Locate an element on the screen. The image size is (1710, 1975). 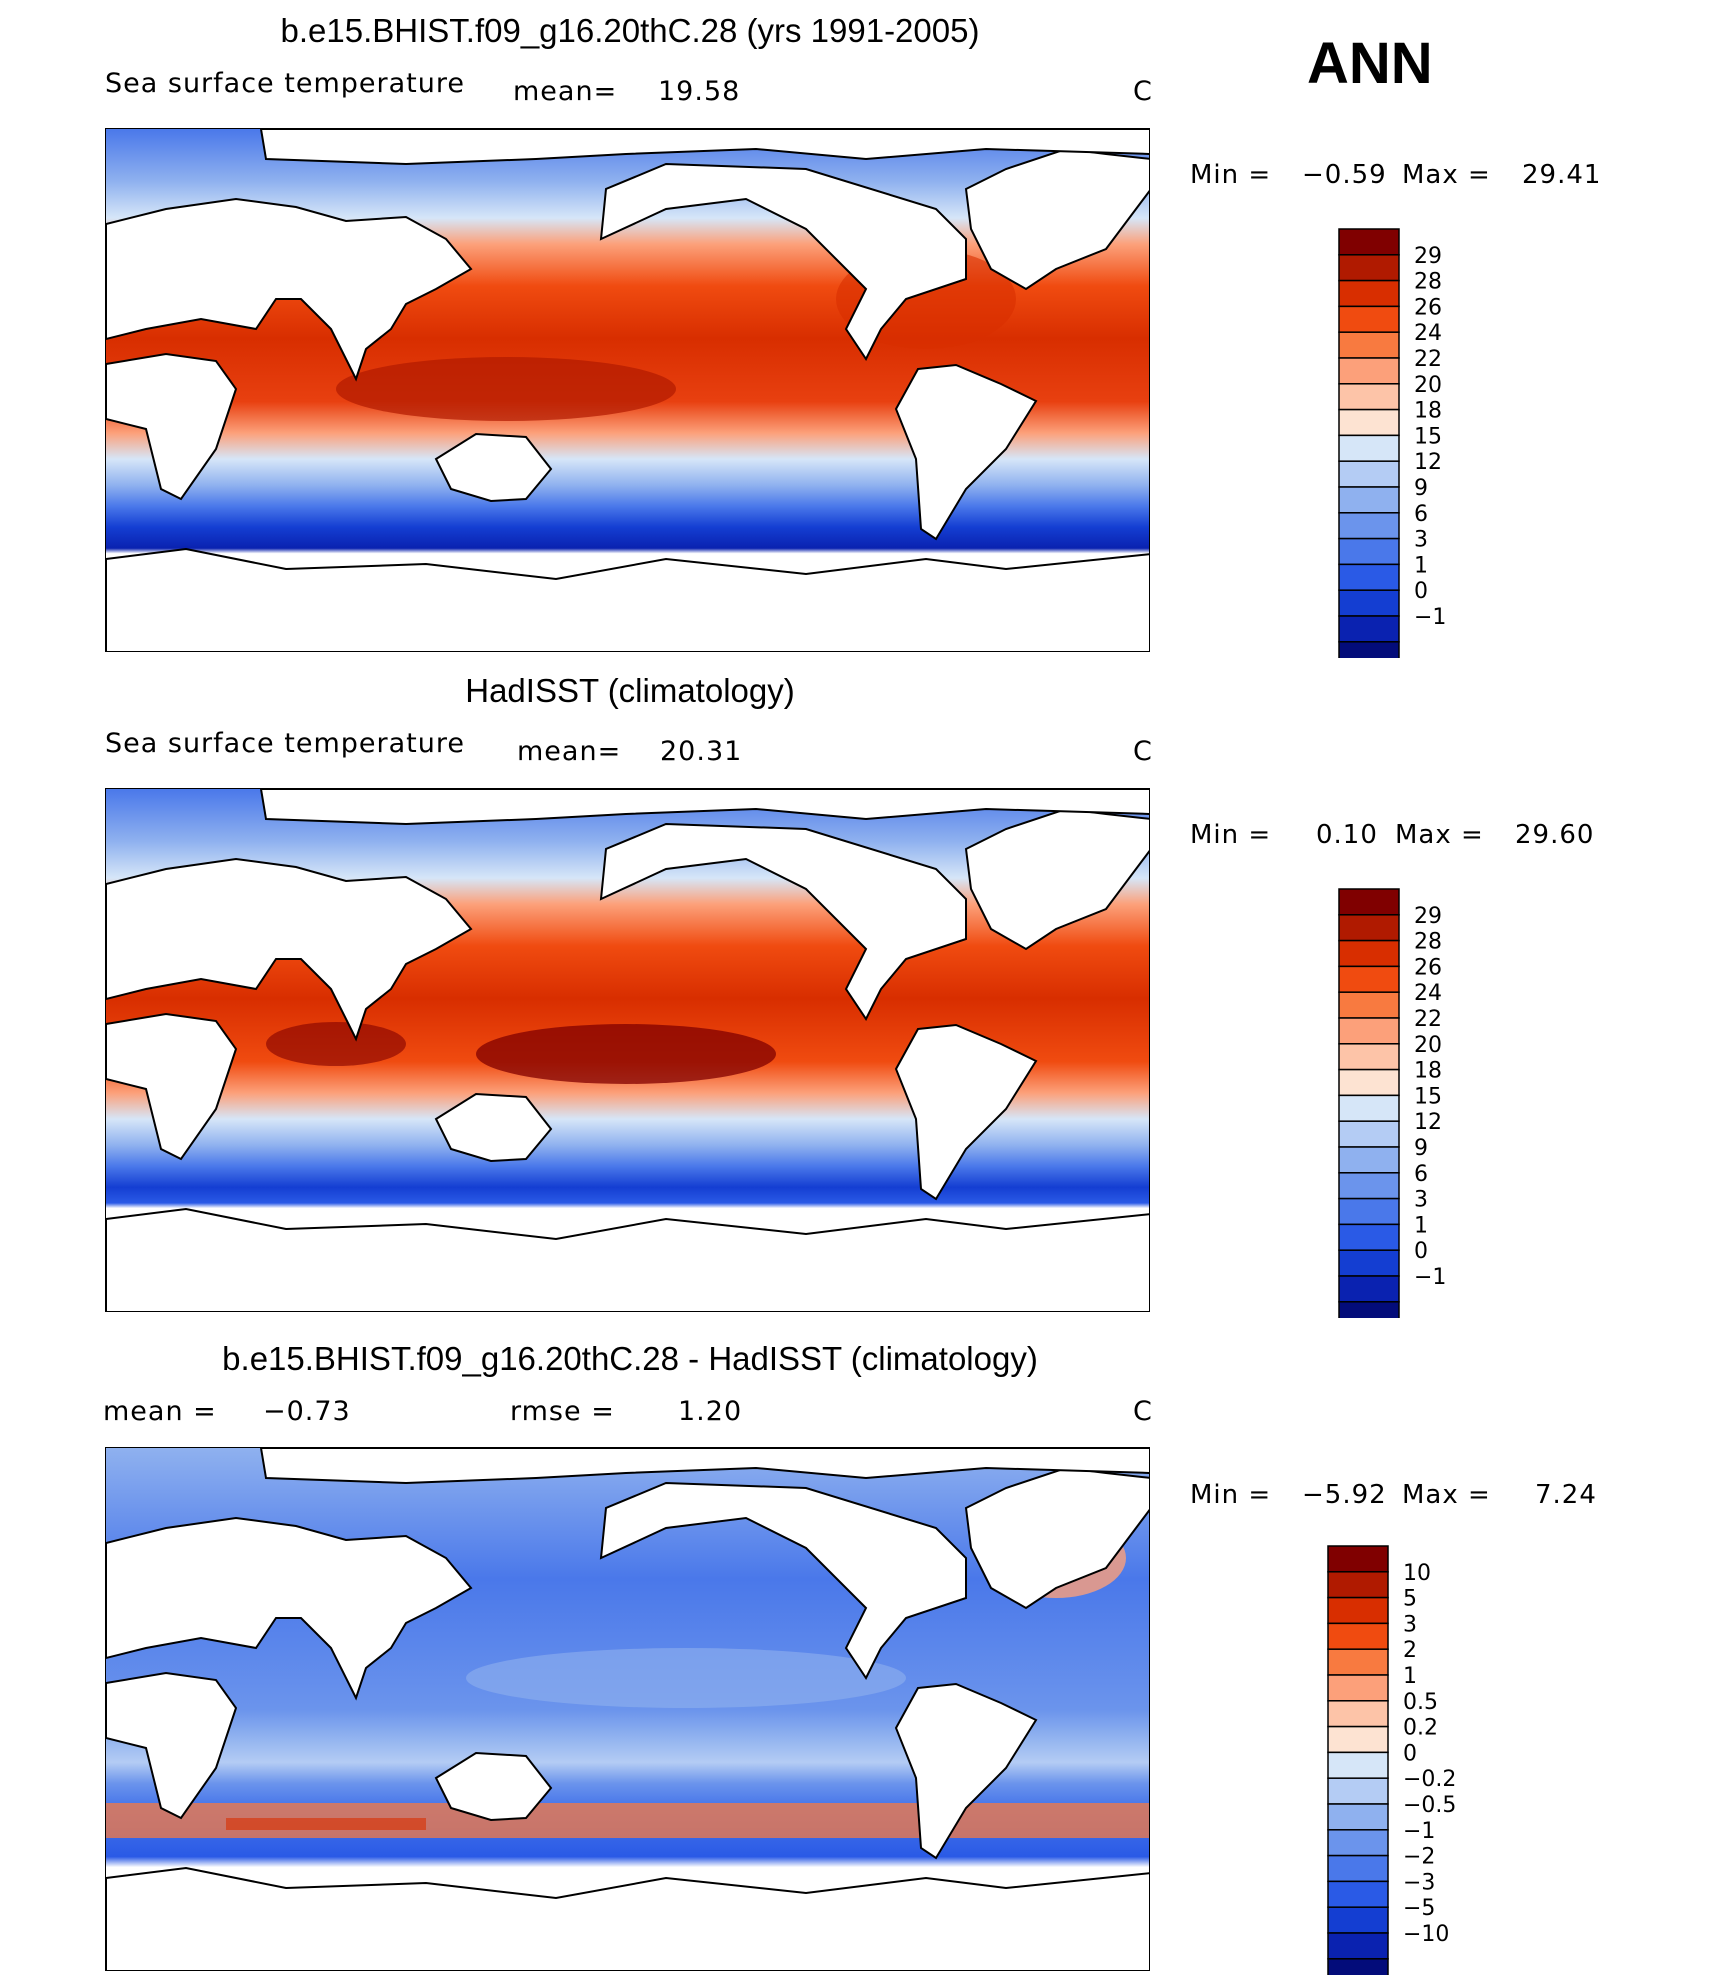
panel-3-rmse-label: rmse = is located at coordinates (562, 1411).